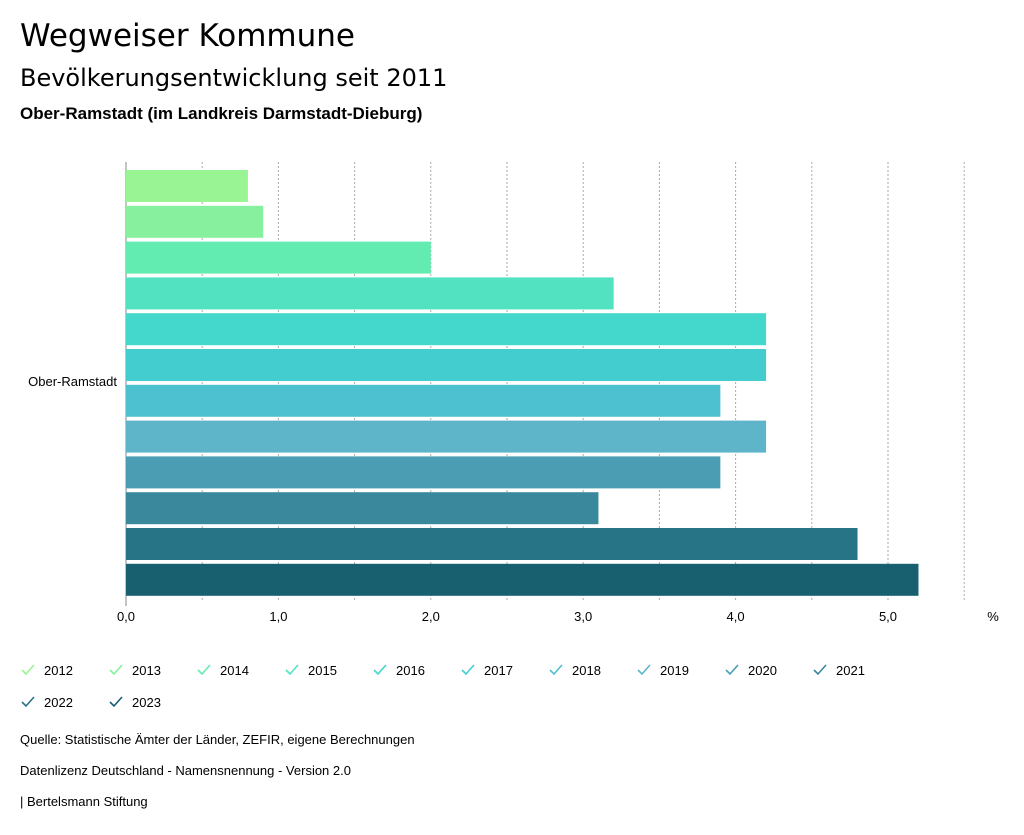 The height and width of the screenshot is (835, 1024). I want to click on x-tick-label: 0,0, so click(126, 616).